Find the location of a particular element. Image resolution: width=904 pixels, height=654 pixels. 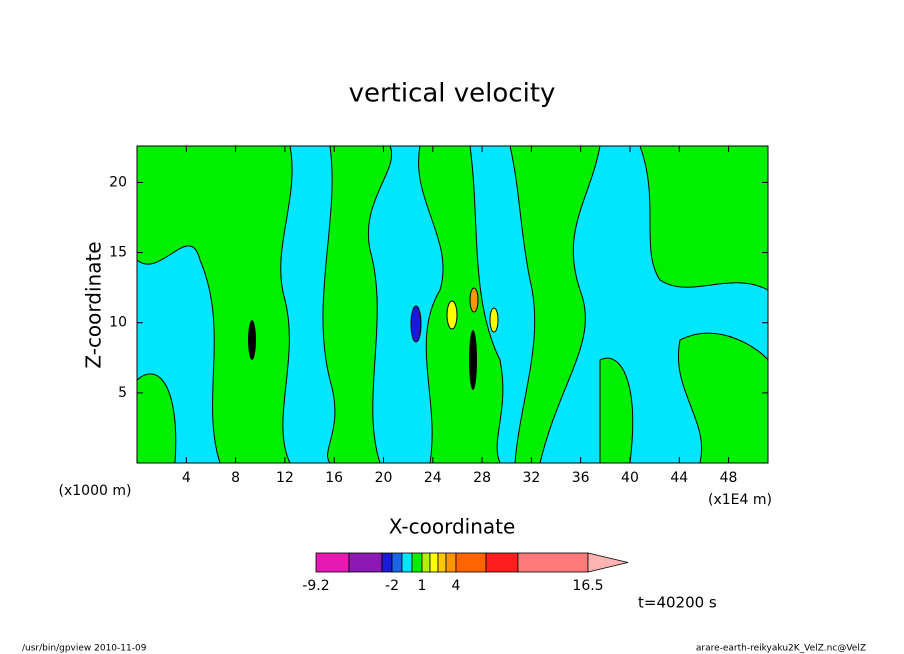

y-tick-label: 15 is located at coordinates (118, 253).